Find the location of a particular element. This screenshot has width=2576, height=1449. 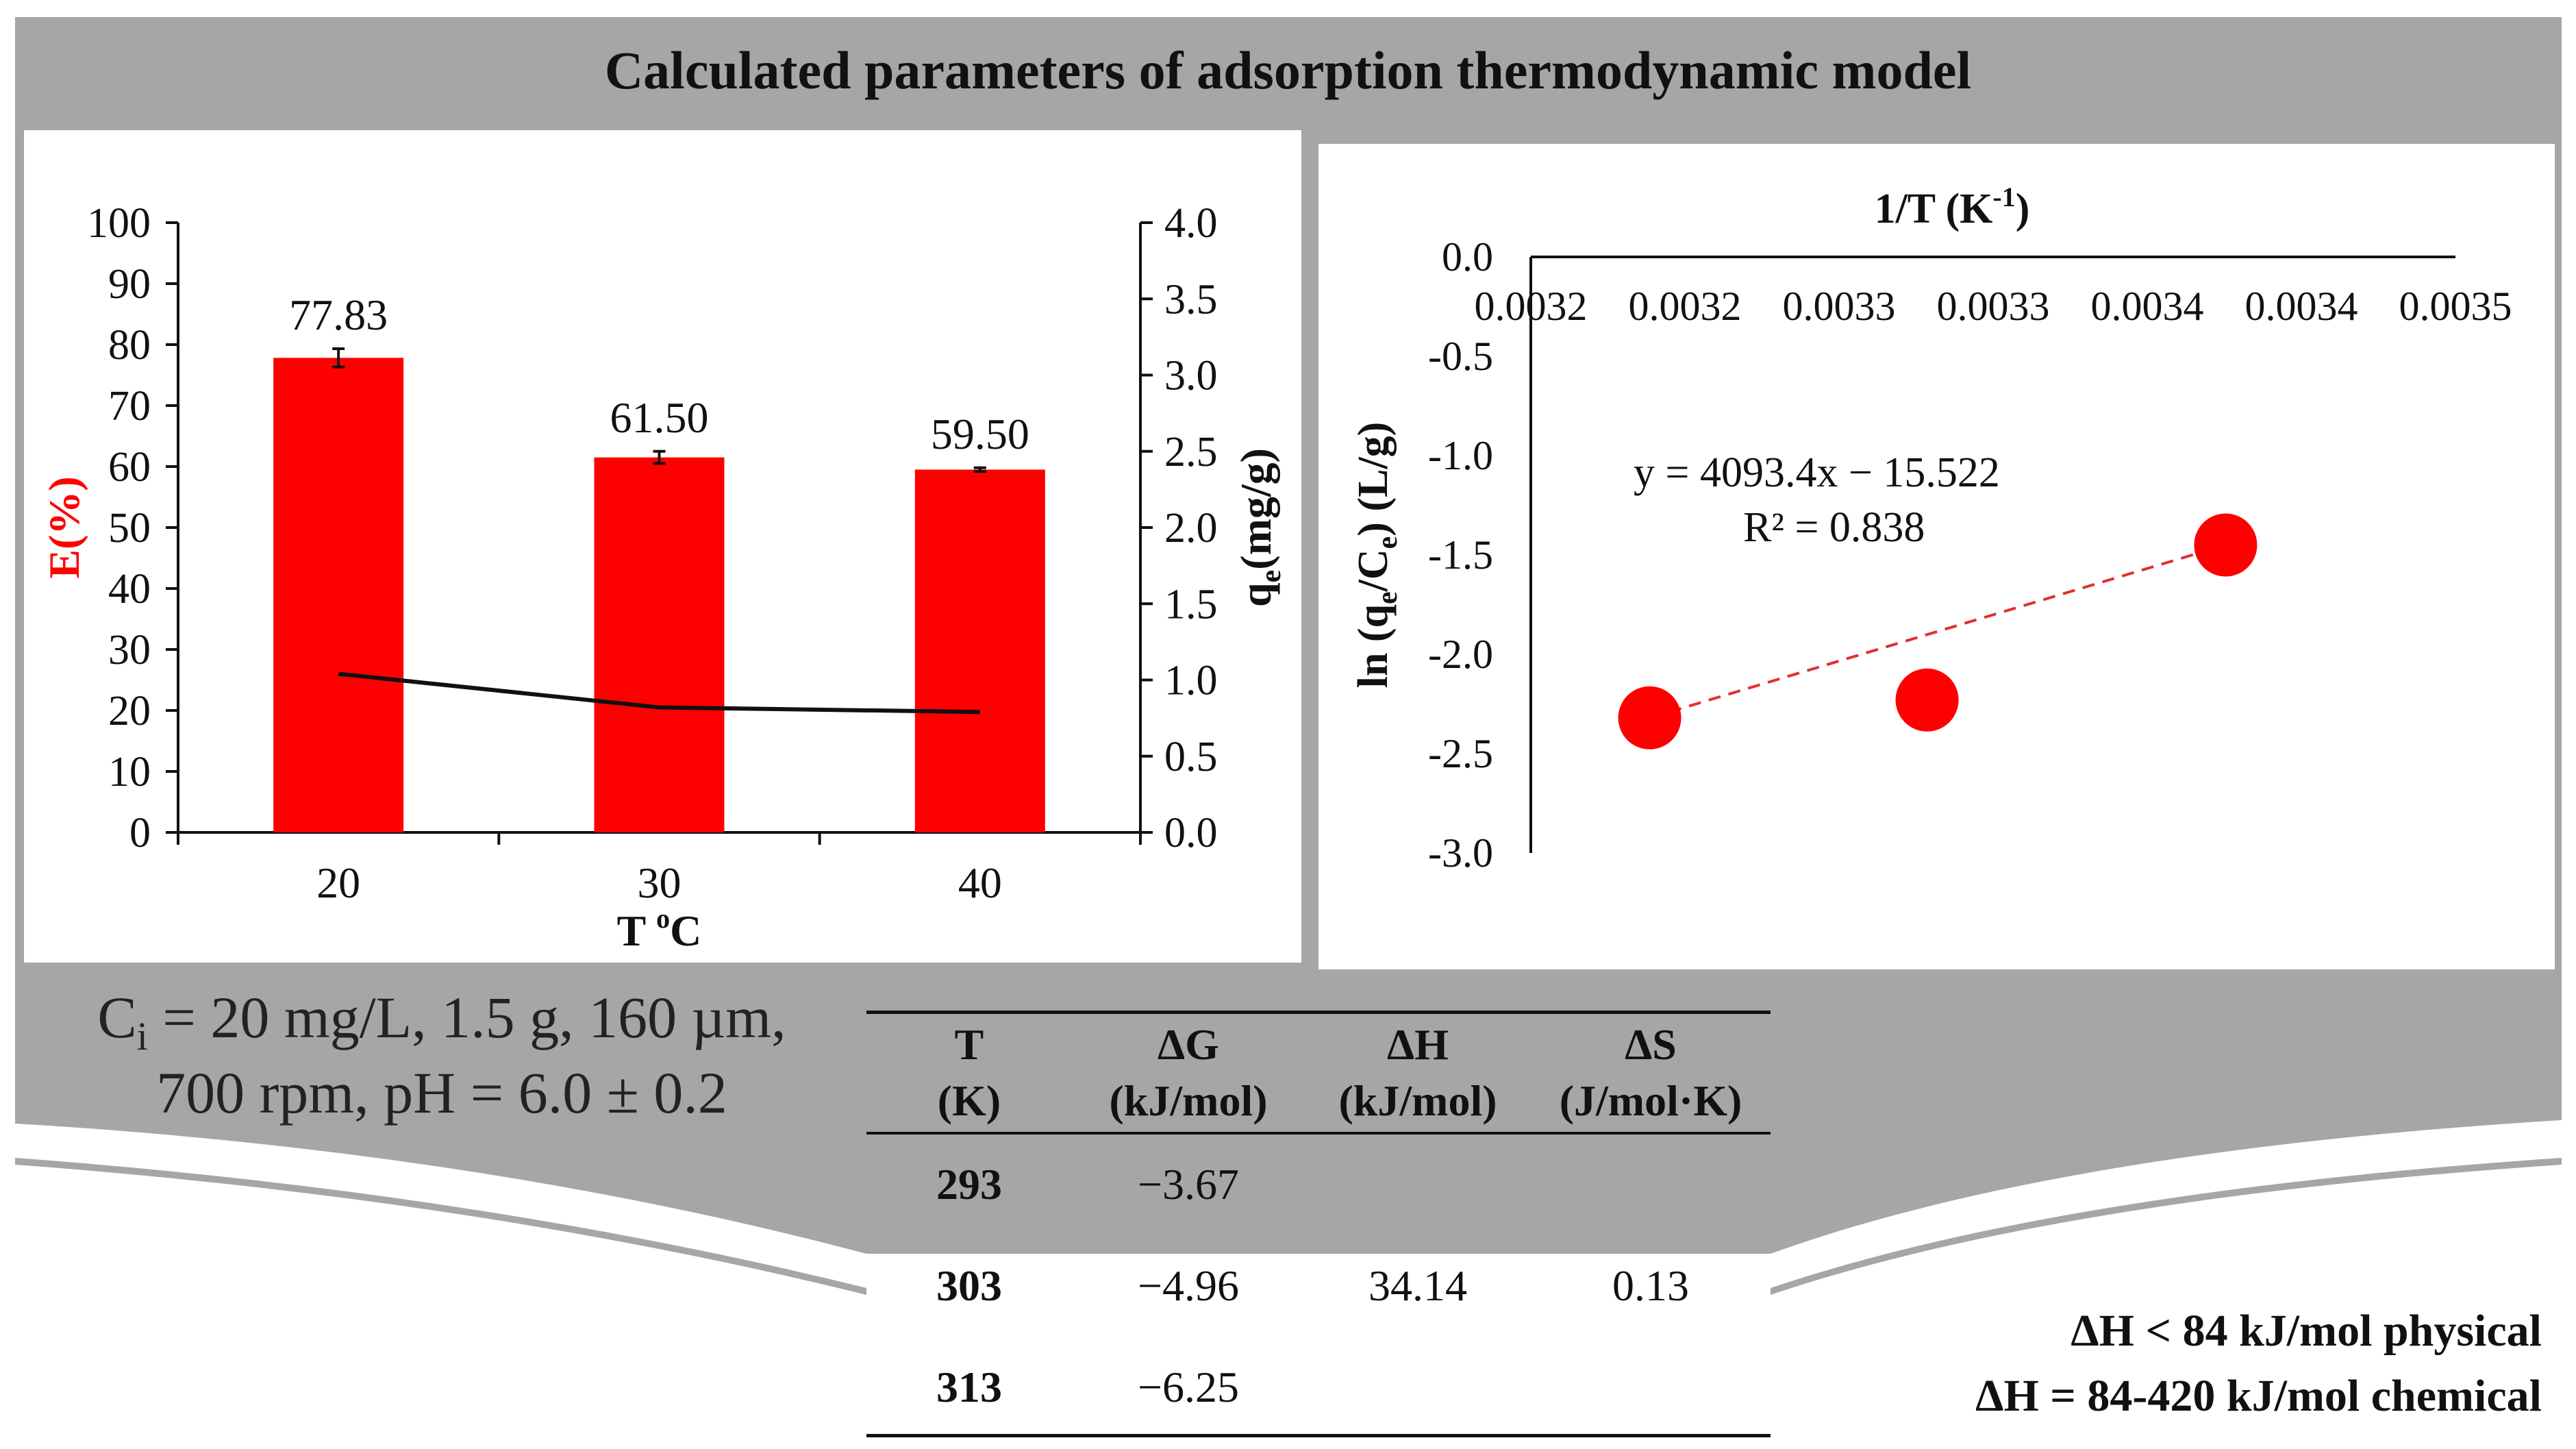

y2-tick-label: 2.0 is located at coordinates (1191, 528).